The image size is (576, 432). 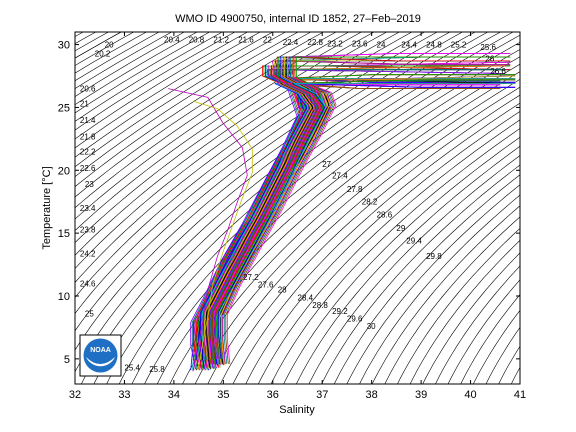 I want to click on isopycnal-label: 22.8, so click(x=315, y=42).